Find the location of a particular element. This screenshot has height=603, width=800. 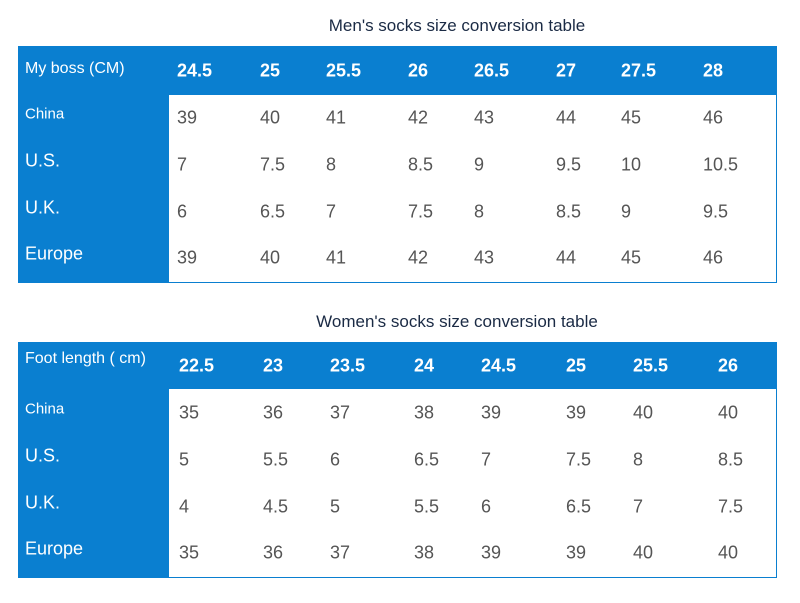

header-label: Foot length ( cm) is located at coordinates (85, 358).